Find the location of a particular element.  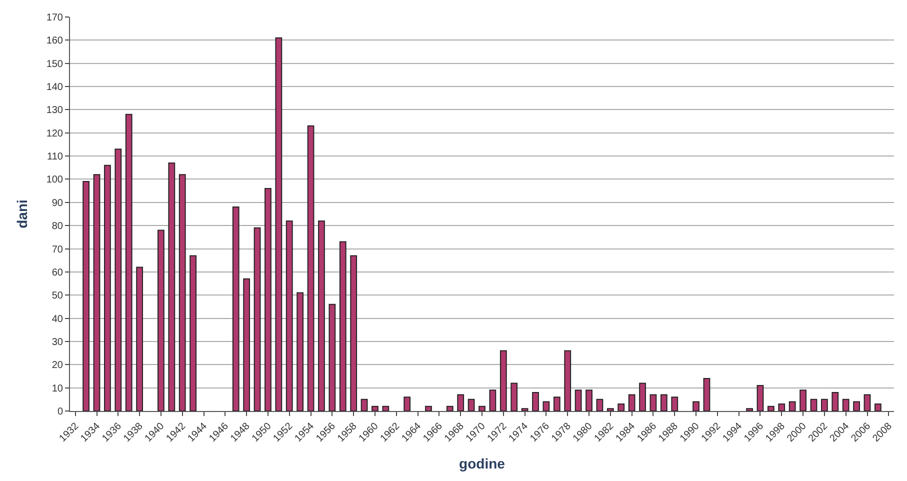

y-tick-label: 30 is located at coordinates (58, 342).